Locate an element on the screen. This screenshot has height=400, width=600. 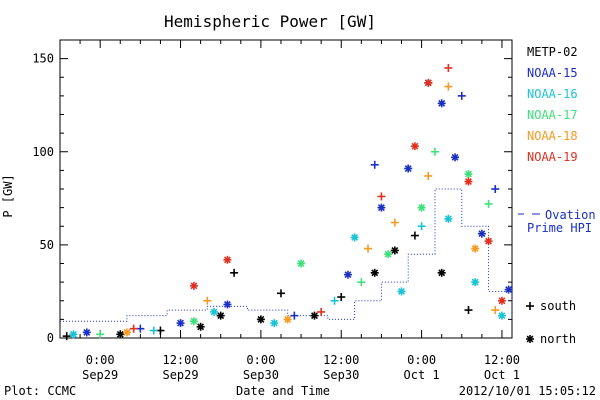
legend-entry: NOAA-18 is located at coordinates (552, 136).